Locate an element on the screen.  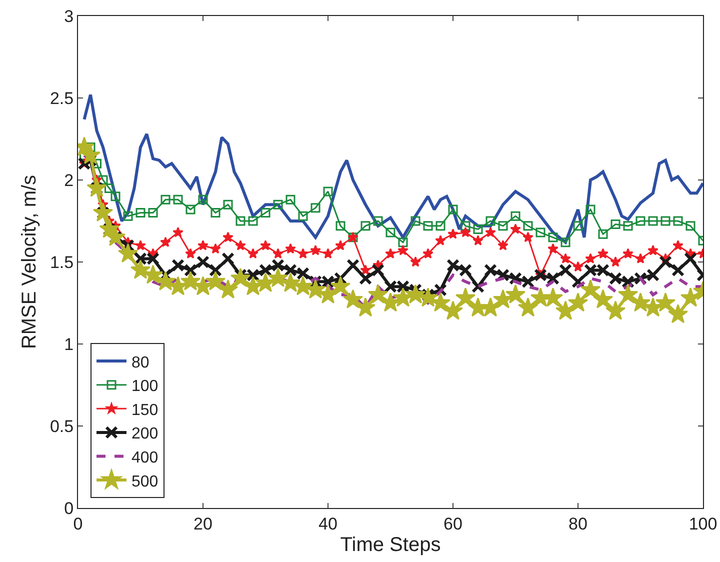
y-tick-label: 0 is located at coordinates (69, 508).